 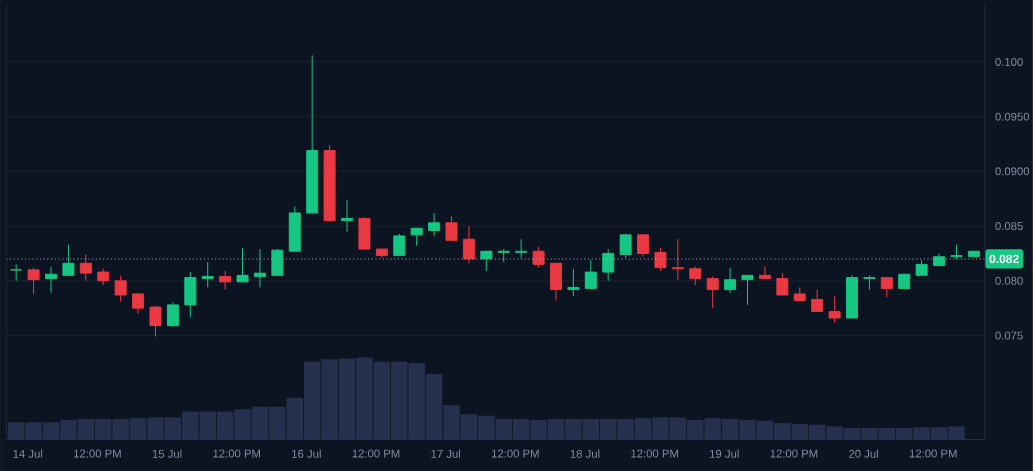 I want to click on ref-line-label: 0.082, so click(x=1004, y=258).